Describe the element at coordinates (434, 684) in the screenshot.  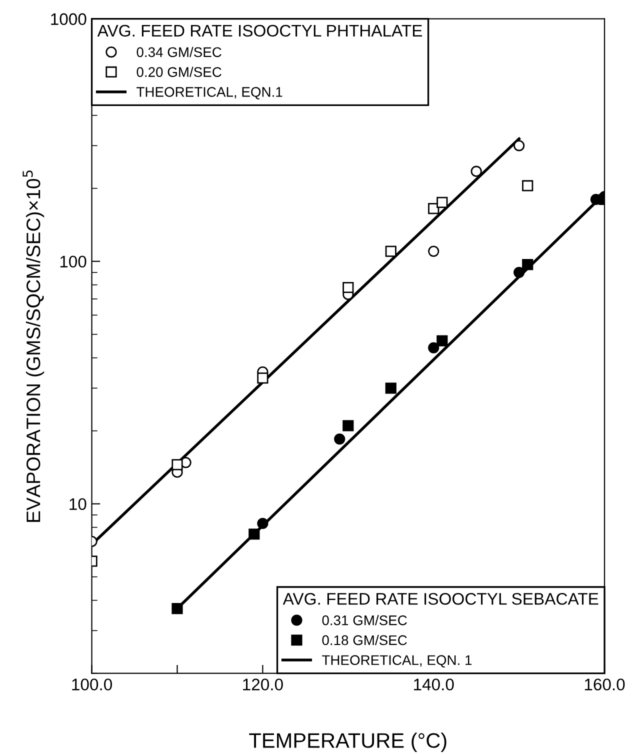
I see `x-tick-label: 140.0` at that location.